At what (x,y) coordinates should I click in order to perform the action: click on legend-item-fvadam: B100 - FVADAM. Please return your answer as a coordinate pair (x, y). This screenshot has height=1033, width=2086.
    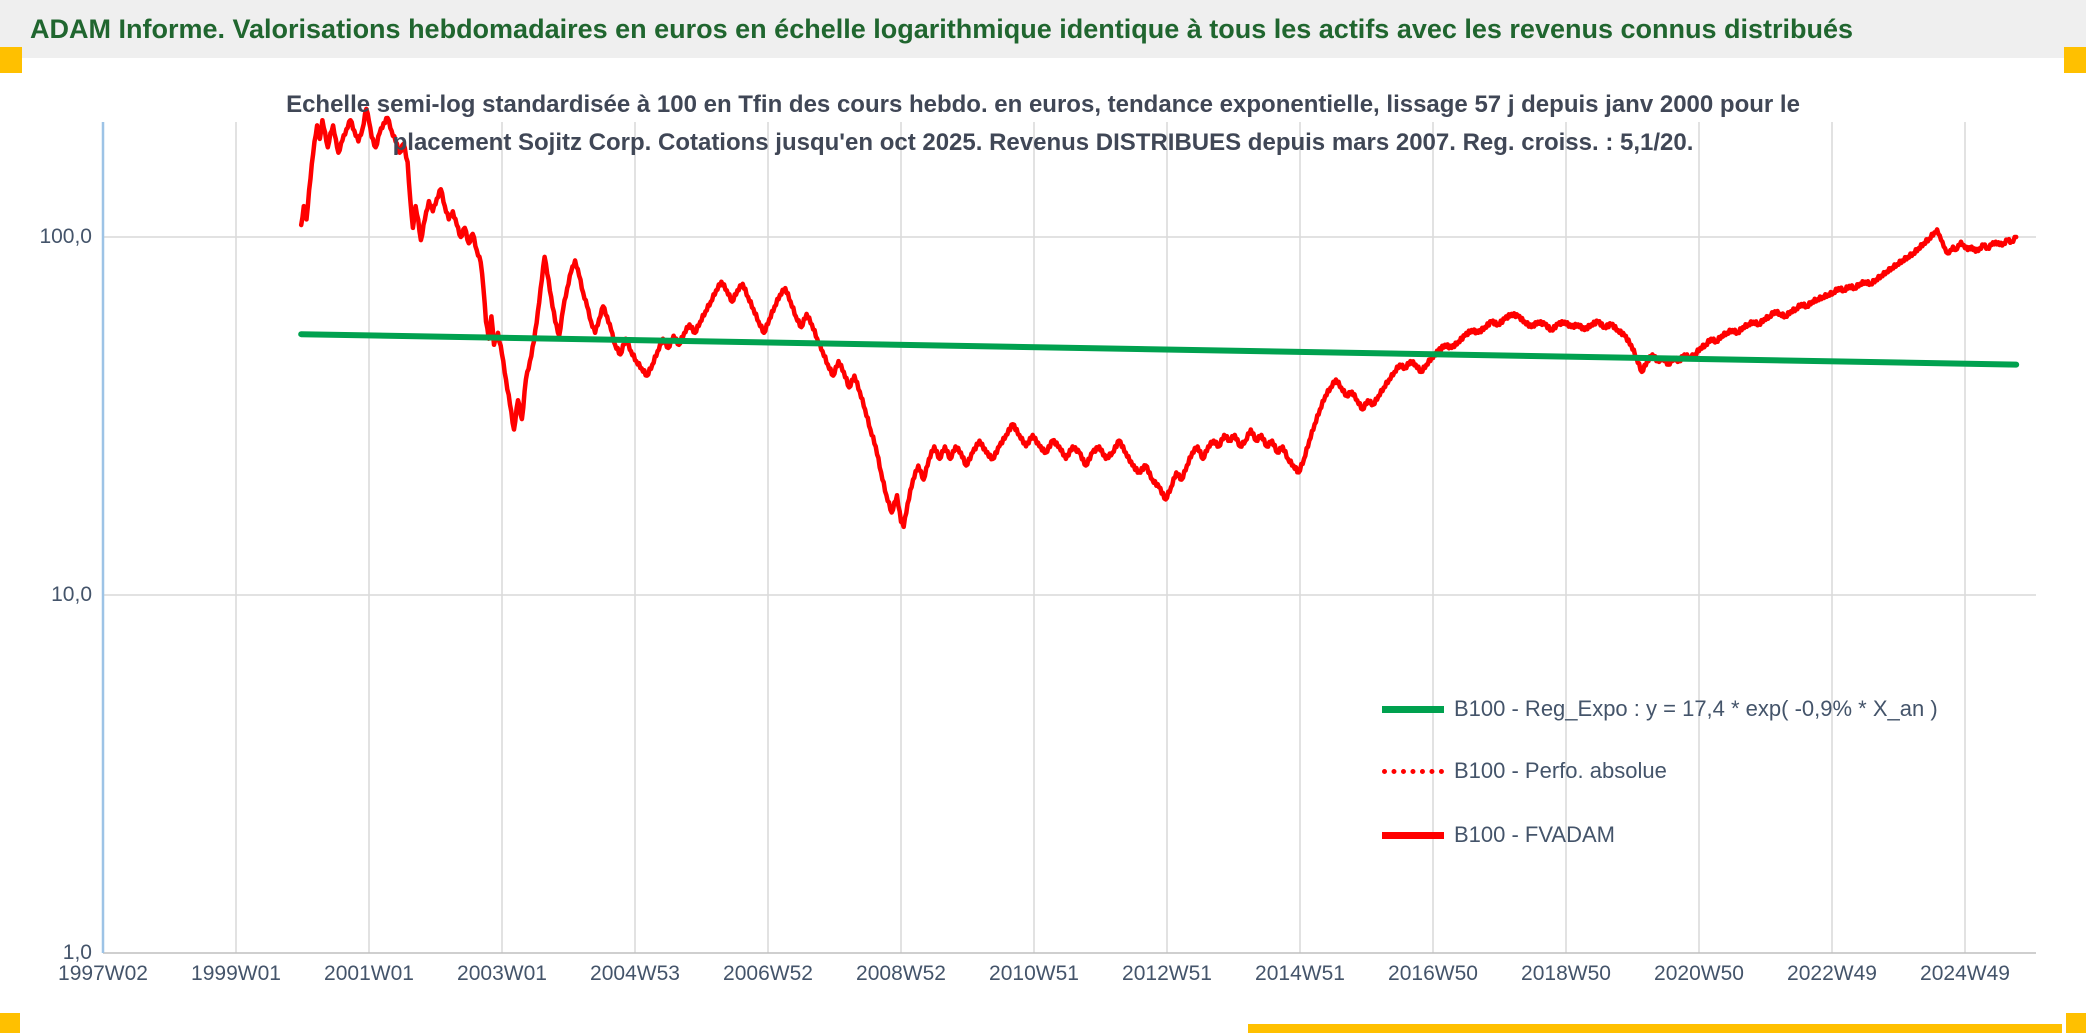
    Looking at the image, I should click on (1498, 835).